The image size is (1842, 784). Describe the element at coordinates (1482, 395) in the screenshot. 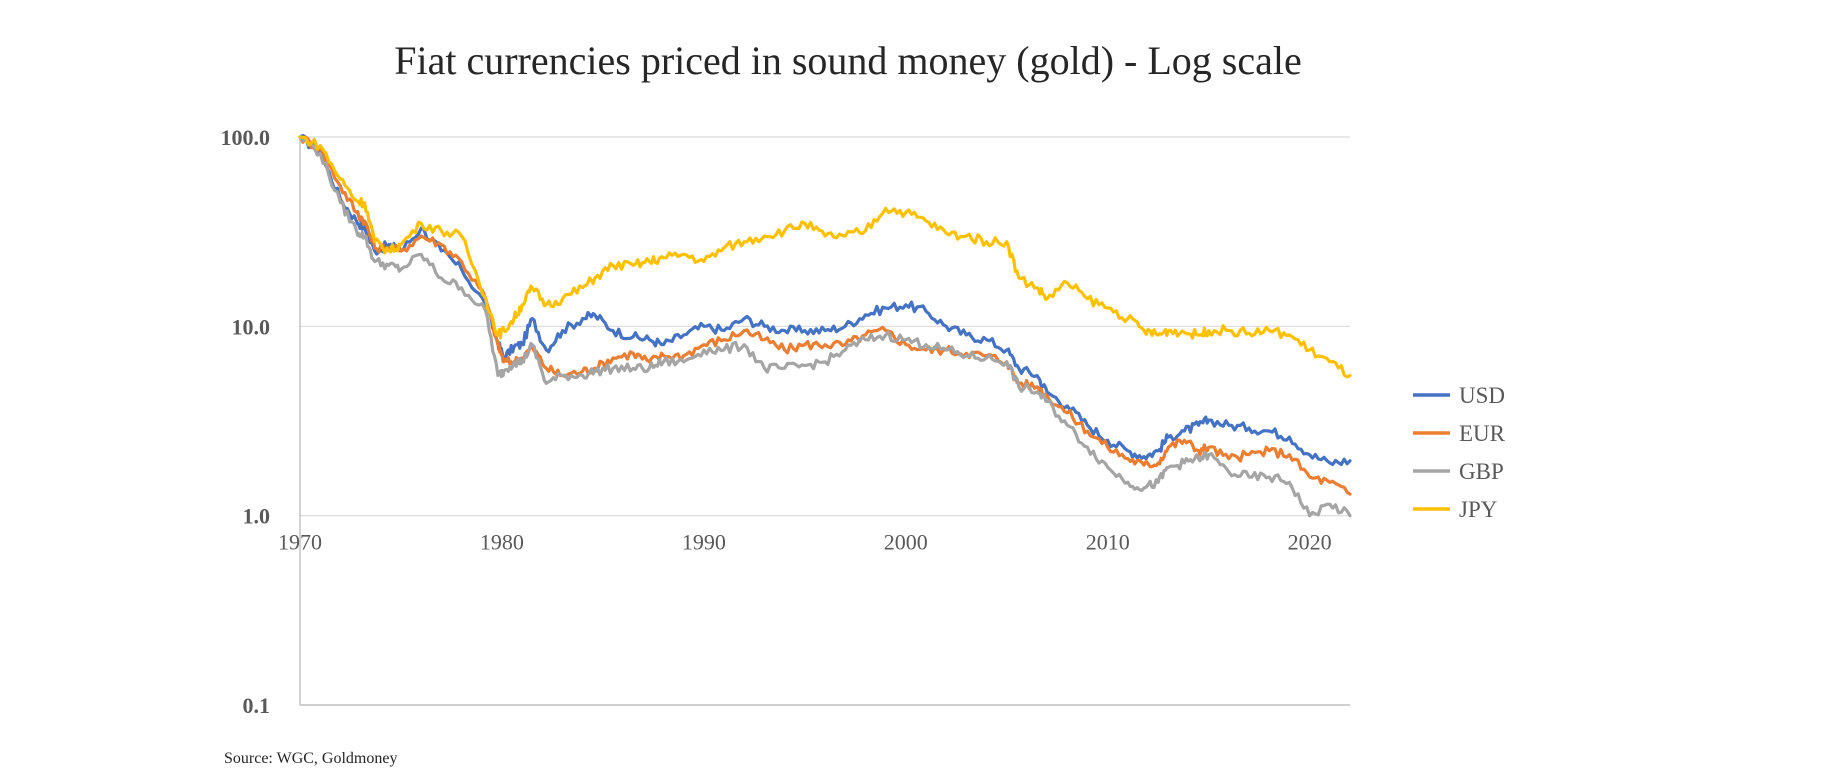

I see `legend-label-usd: USD` at that location.